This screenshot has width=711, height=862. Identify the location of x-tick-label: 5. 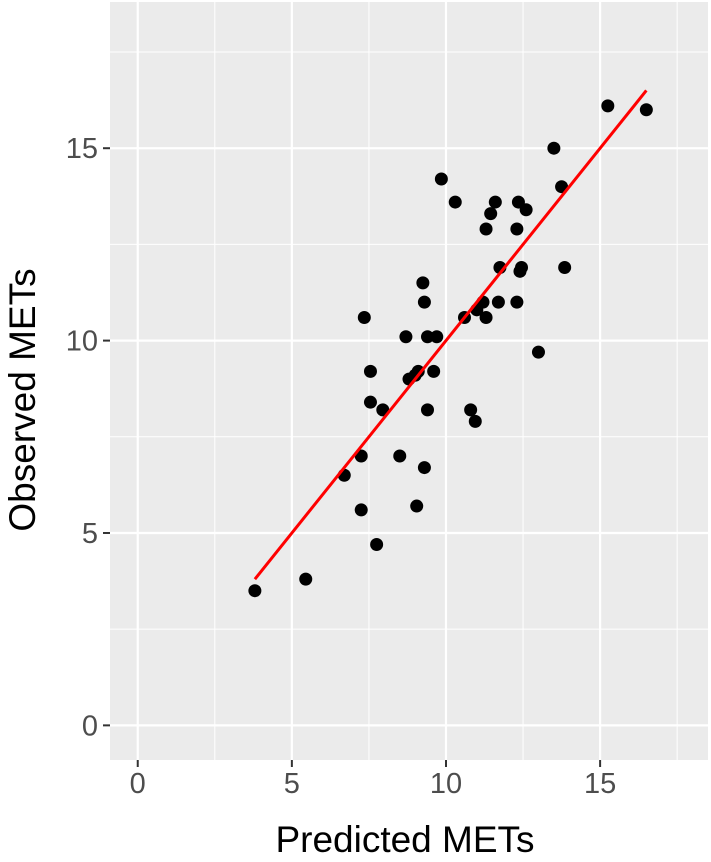
(292, 784).